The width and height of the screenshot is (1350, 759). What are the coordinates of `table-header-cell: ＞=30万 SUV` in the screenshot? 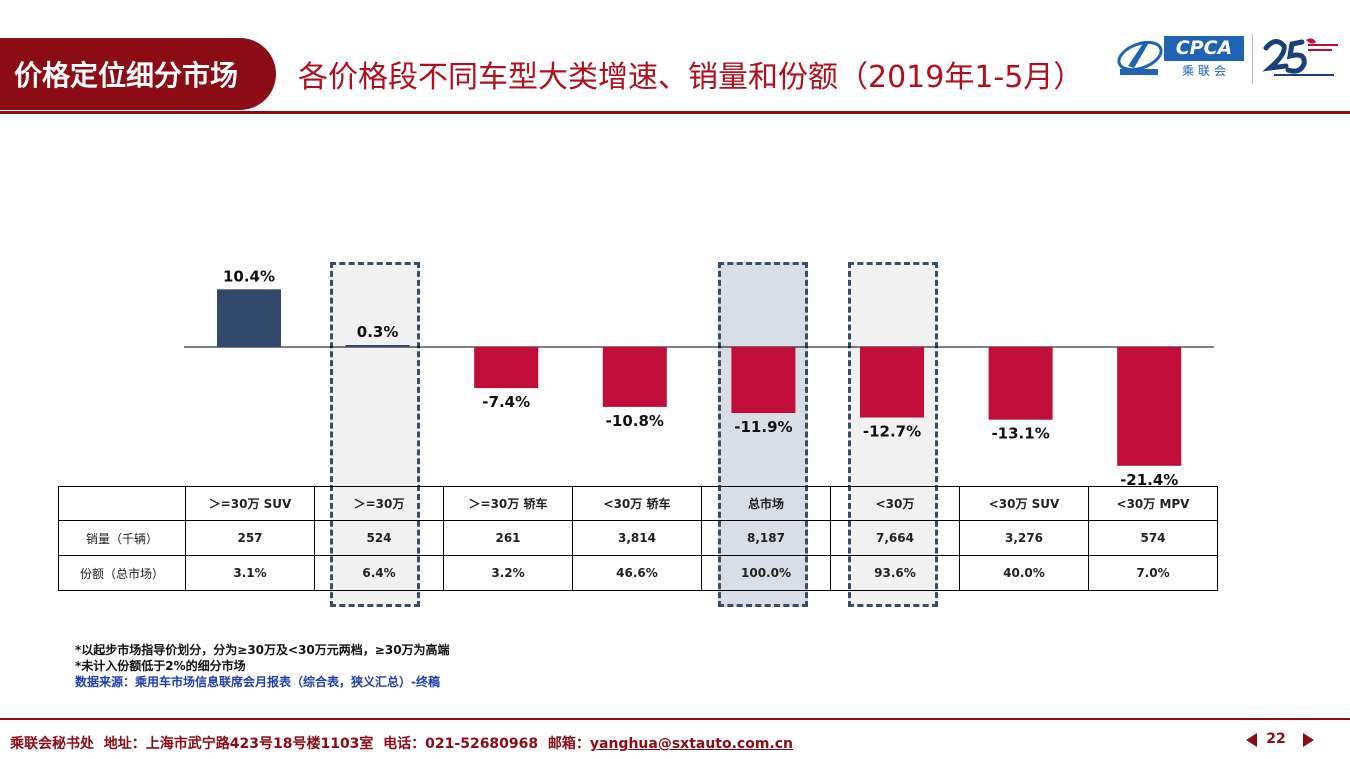 It's located at (250, 503).